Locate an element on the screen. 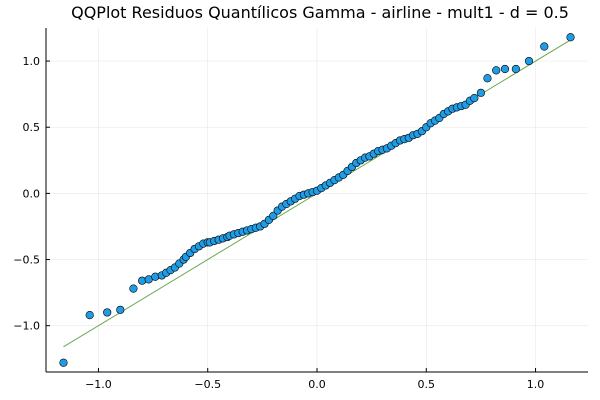  x-tick-label: 1.0 is located at coordinates (536, 384).